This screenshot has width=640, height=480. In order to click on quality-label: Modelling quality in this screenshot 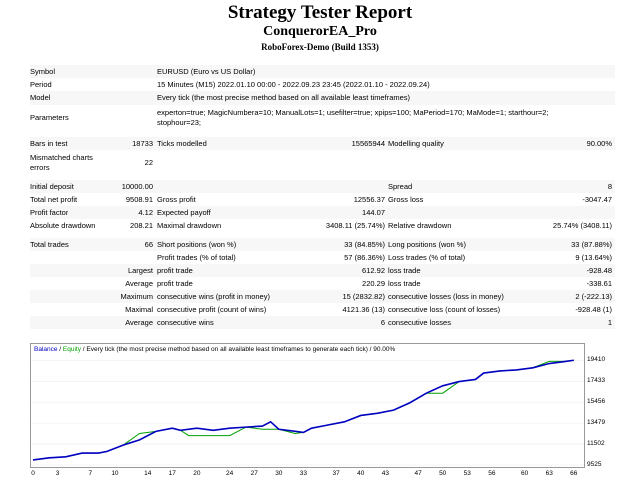, I will do `click(416, 143)`.